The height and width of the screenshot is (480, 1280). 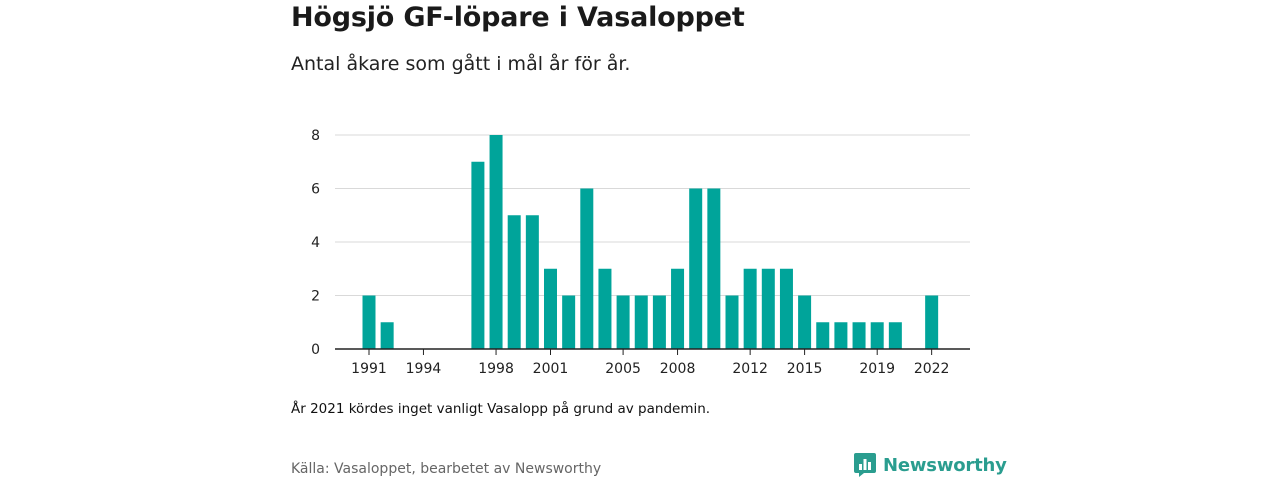 What do you see at coordinates (496, 369) in the screenshot?
I see `x-tick-label: 1998` at bounding box center [496, 369].